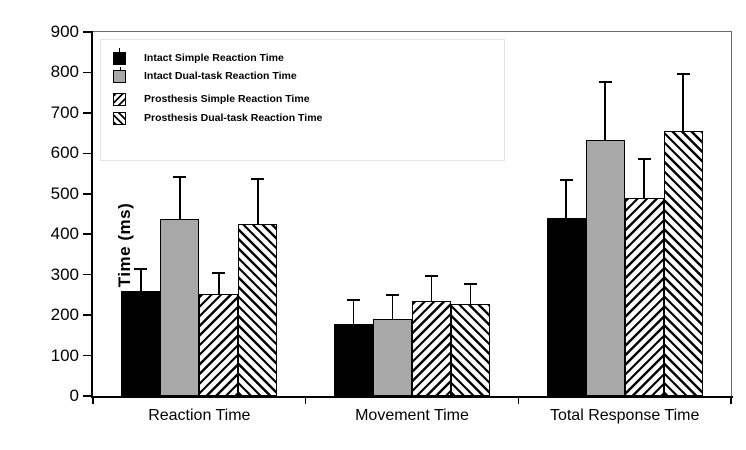 Image resolution: width=746 pixels, height=450 pixels. Describe the element at coordinates (119, 99) in the screenshot. I see `legend-swatch-hatch-forward` at that location.